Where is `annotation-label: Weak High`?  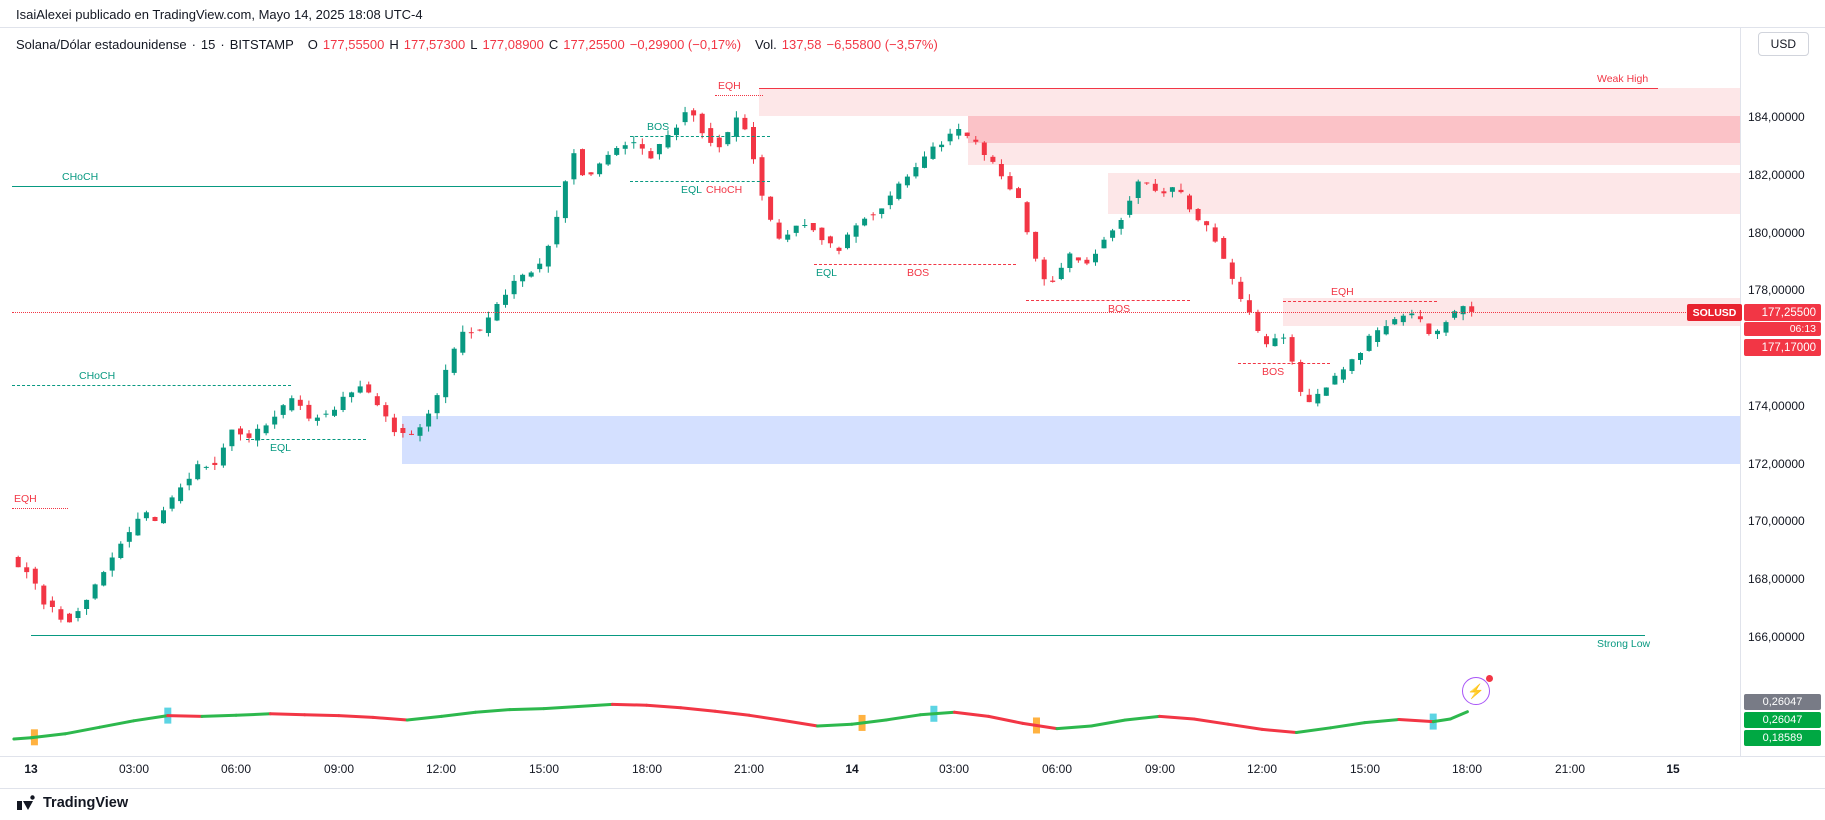 annotation-label: Weak High is located at coordinates (1623, 79).